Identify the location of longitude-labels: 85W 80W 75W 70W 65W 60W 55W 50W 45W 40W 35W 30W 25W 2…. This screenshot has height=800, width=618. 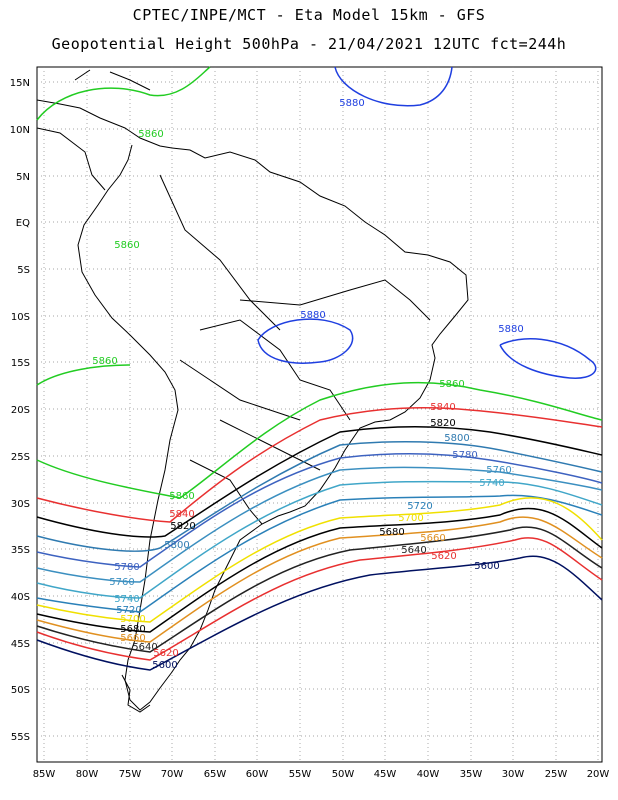
(321, 774).